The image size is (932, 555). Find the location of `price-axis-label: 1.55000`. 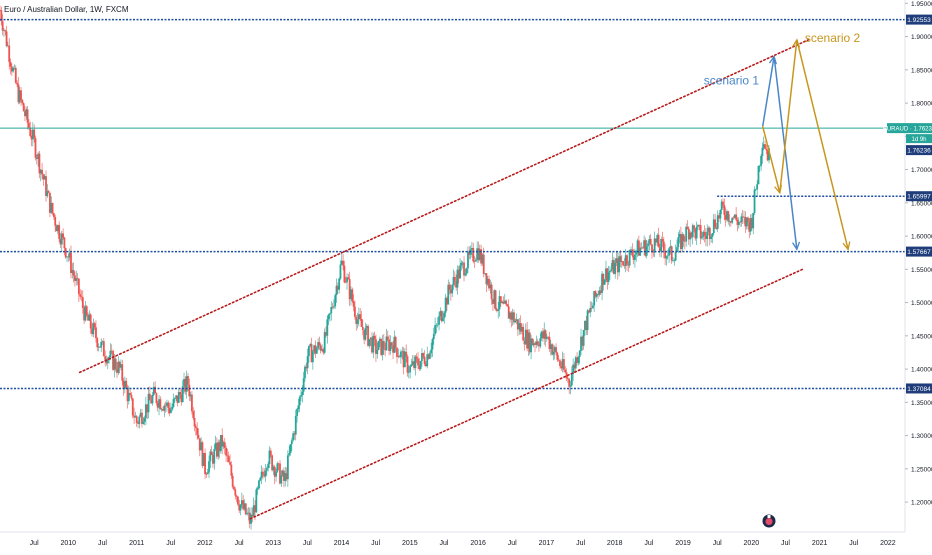

price-axis-label: 1.55000 is located at coordinates (921, 270).